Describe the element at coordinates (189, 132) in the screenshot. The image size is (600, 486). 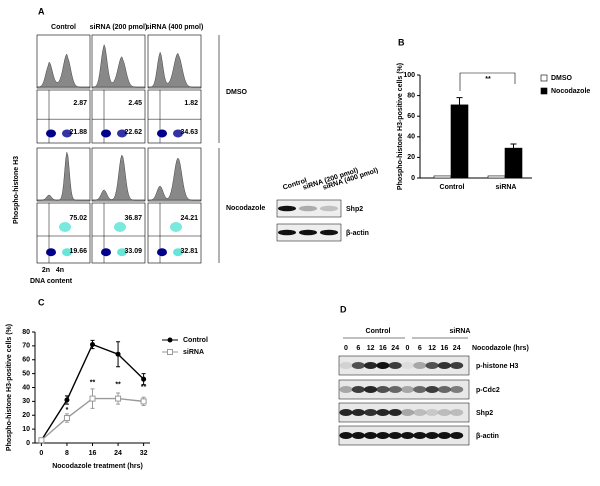
I see `quadrant-value: 34.63` at that location.